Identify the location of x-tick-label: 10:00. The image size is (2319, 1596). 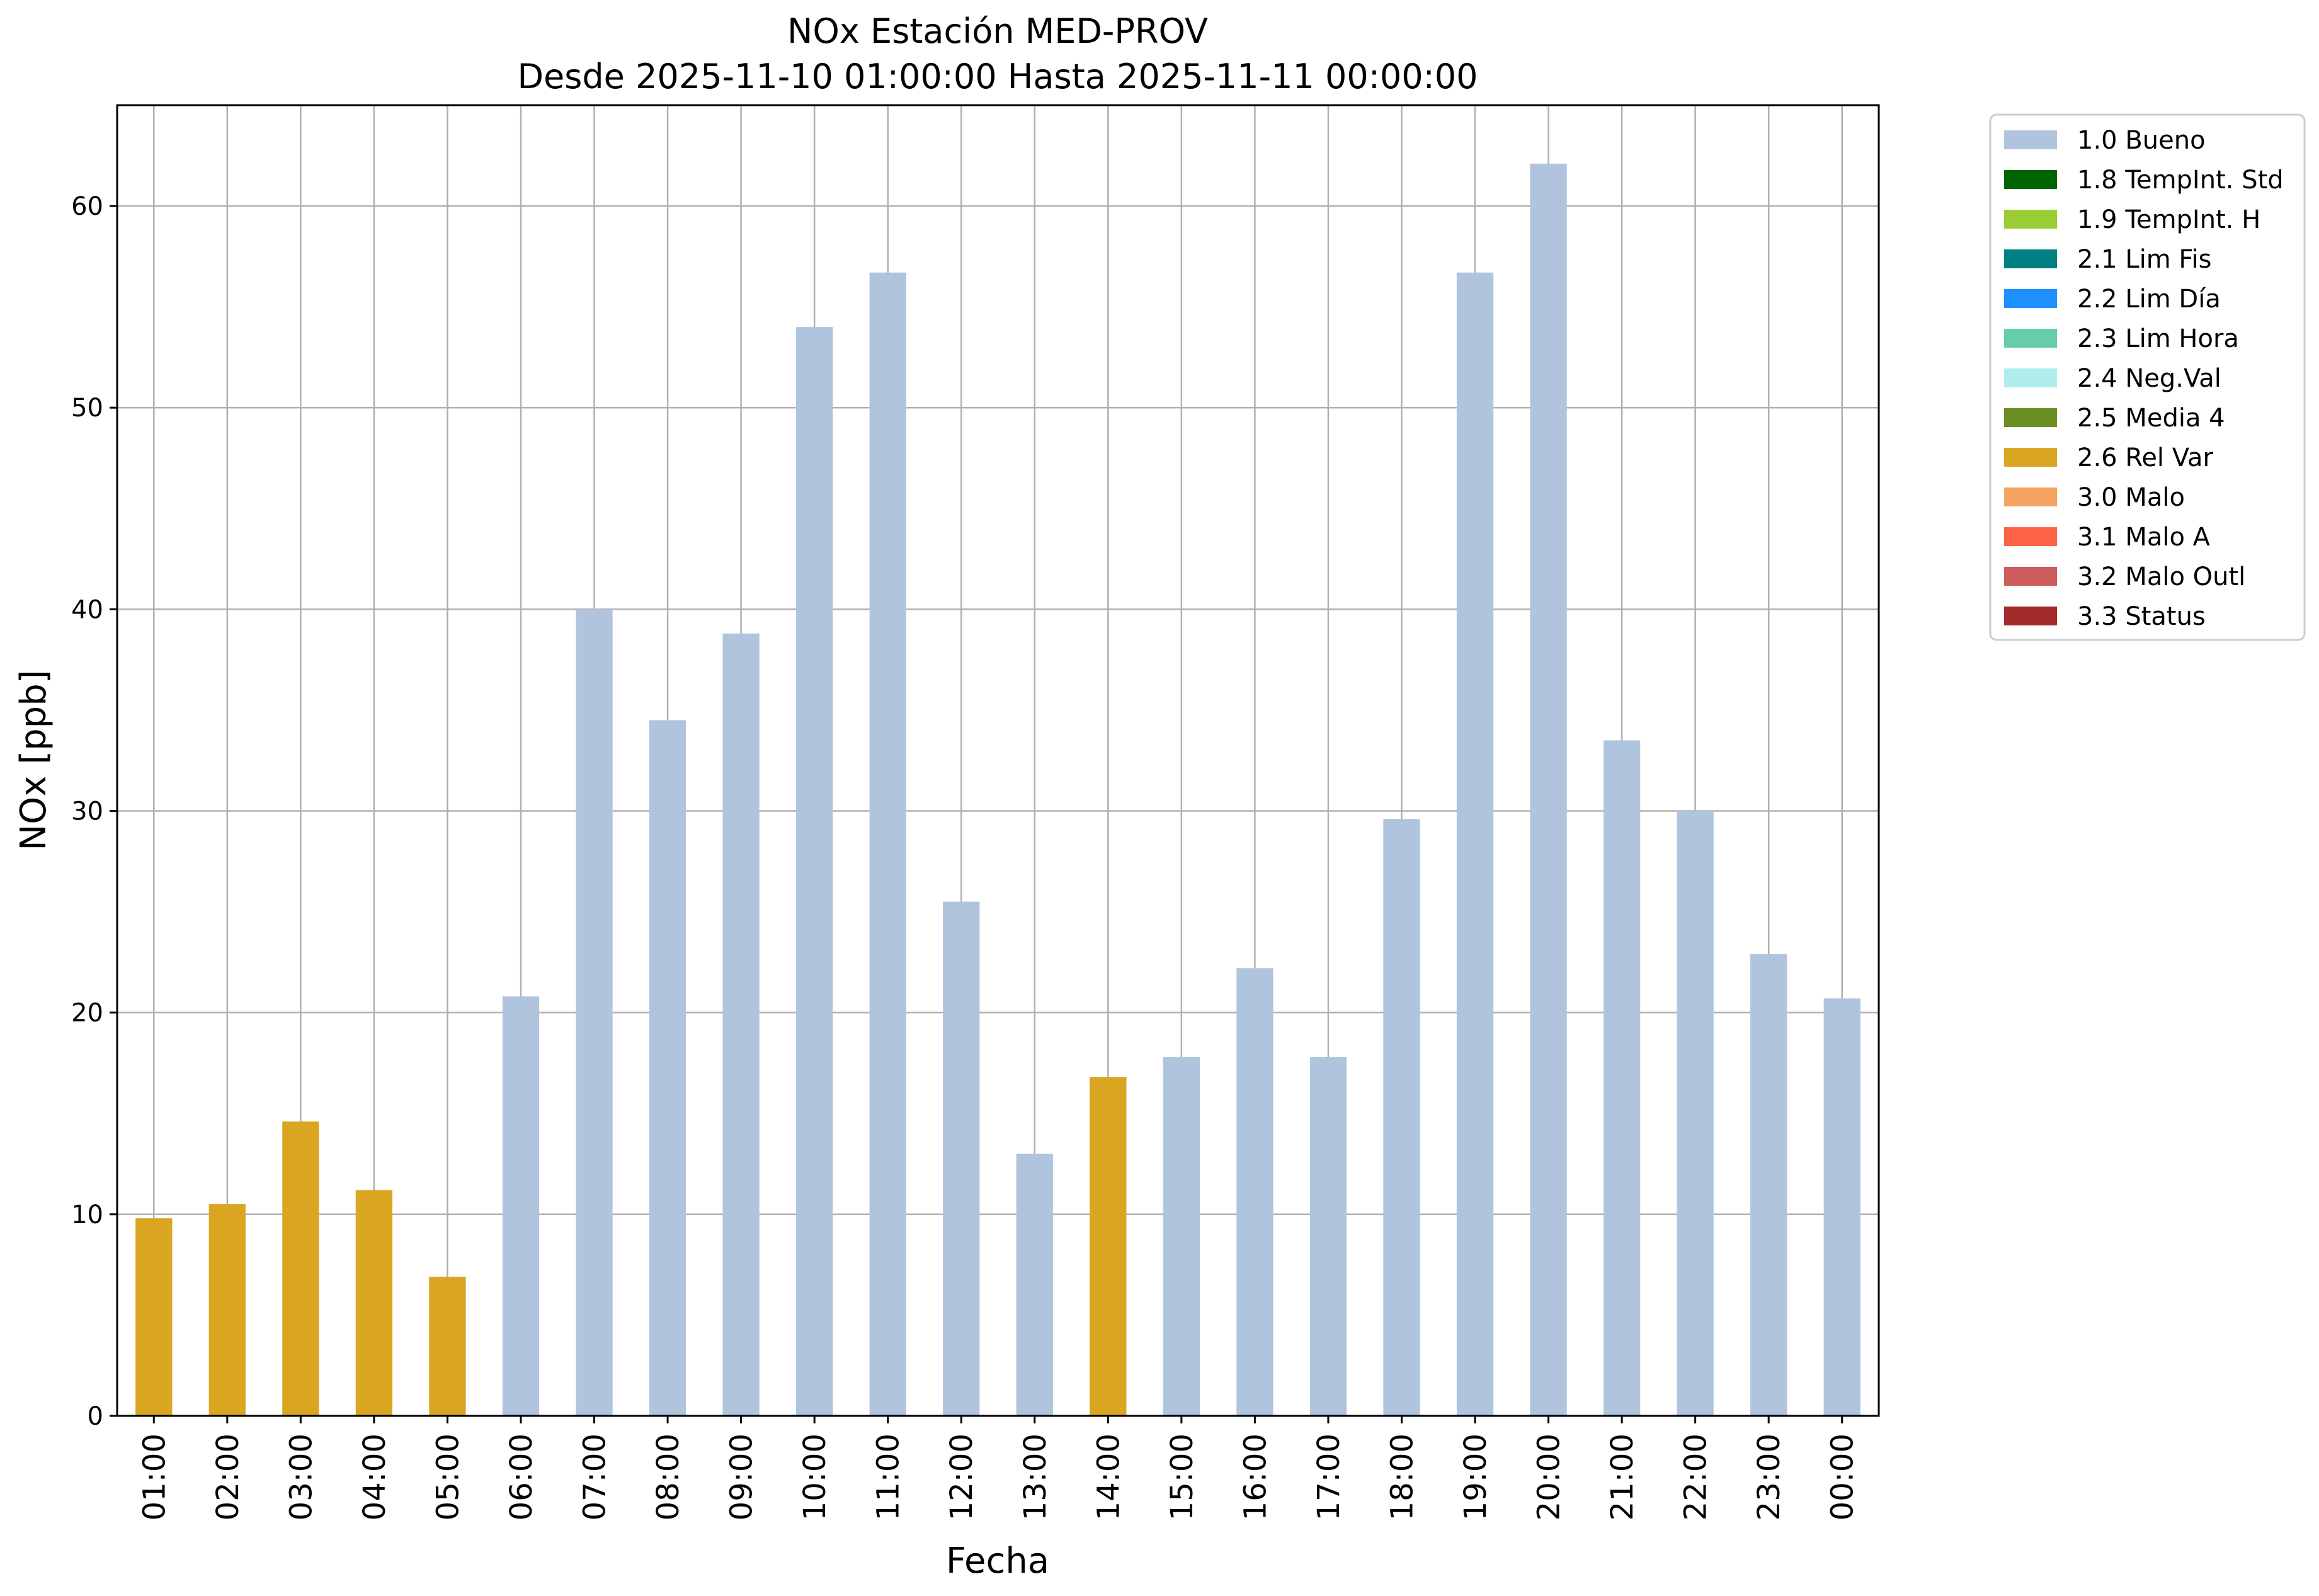
(815, 1477).